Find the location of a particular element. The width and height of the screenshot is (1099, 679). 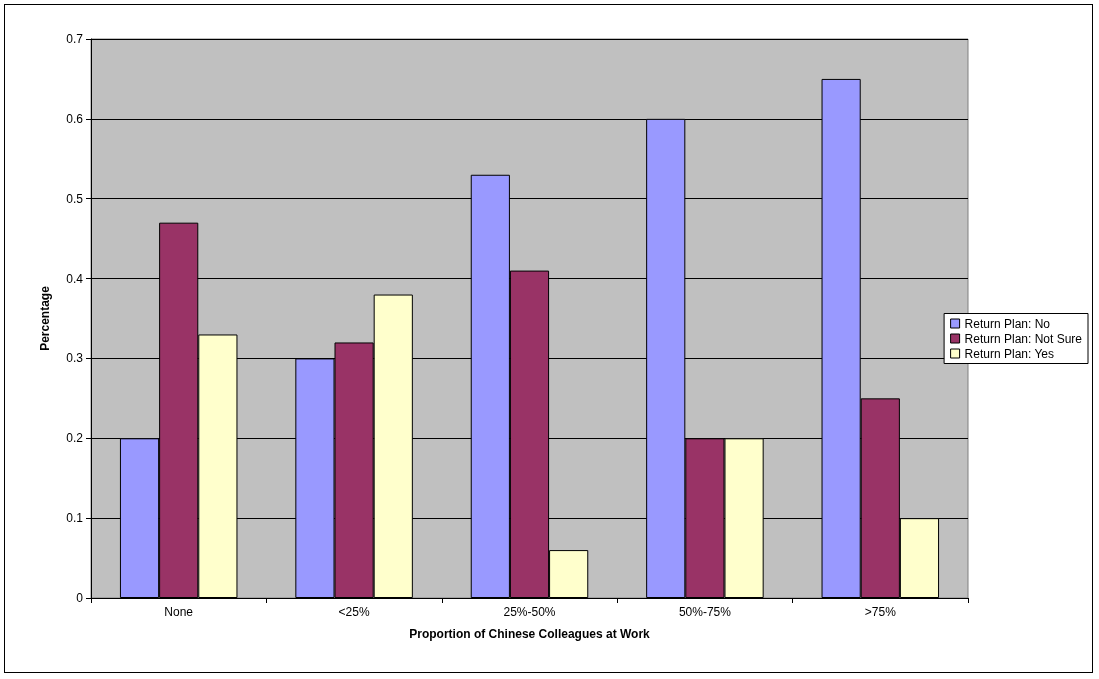

y-tick-label: 0.4 is located at coordinates (75, 278).